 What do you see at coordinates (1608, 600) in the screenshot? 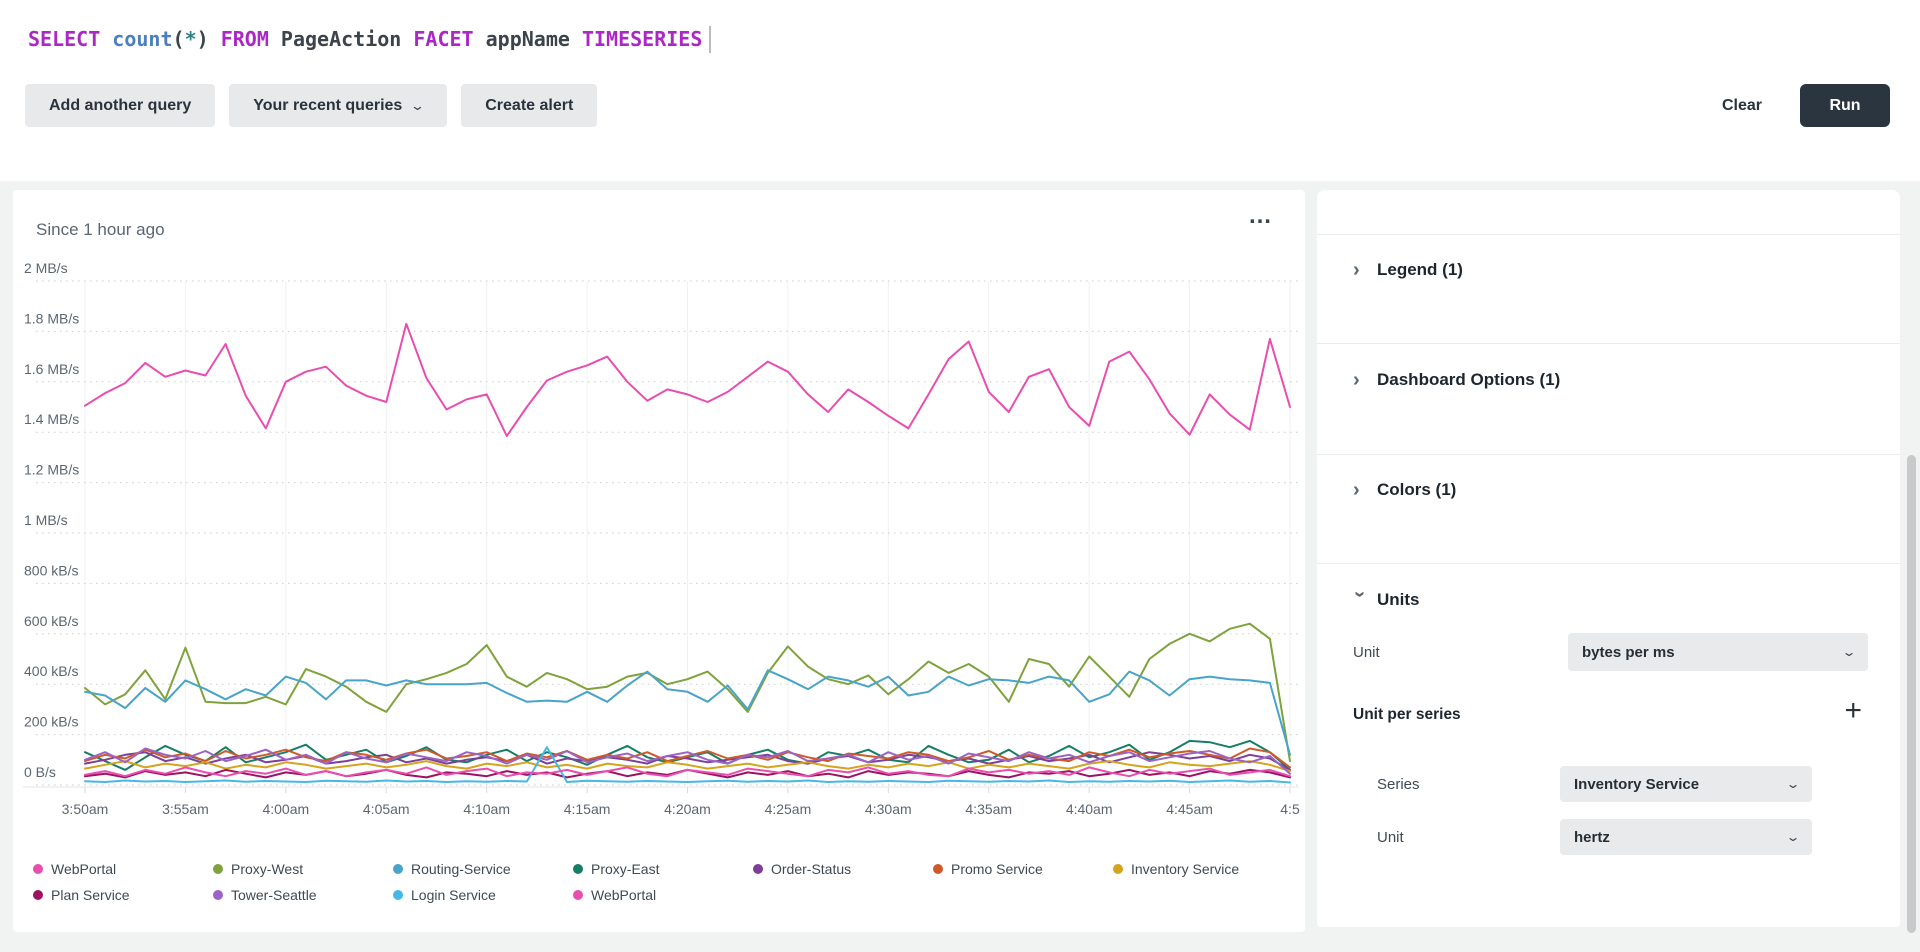
I see `section-units: › Units` at bounding box center [1608, 600].